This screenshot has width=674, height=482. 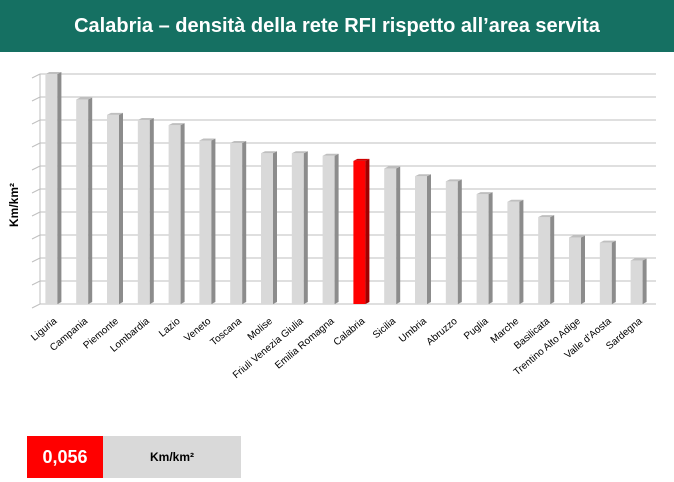 I want to click on bar-umbria, so click(x=423, y=239).